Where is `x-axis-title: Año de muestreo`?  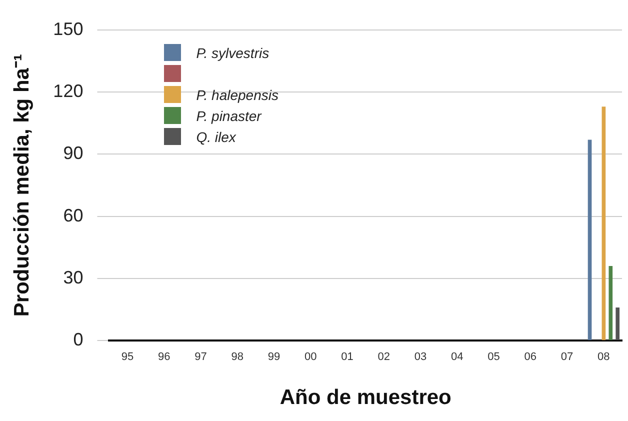
x-axis-title: Año de muestreo is located at coordinates (366, 398).